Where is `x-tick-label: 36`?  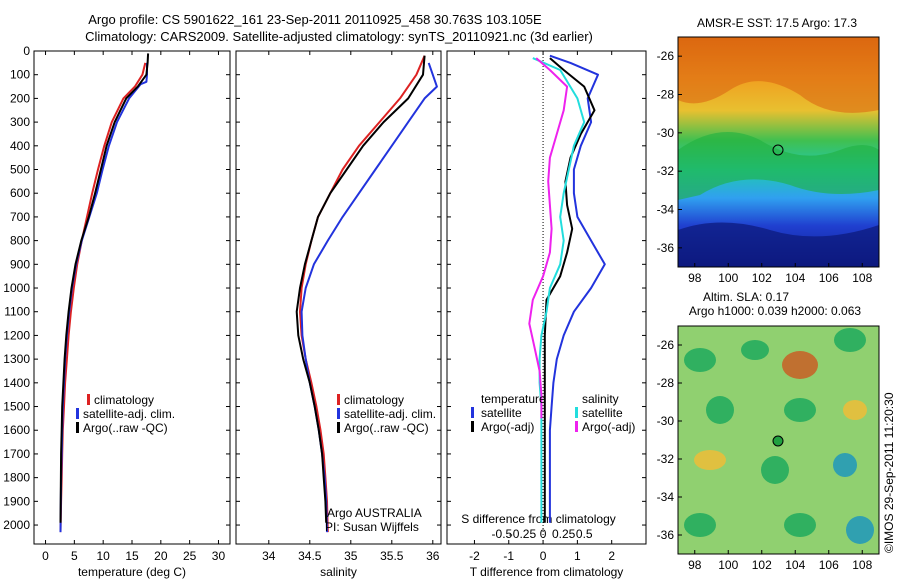 x-tick-label: 36 is located at coordinates (433, 556).